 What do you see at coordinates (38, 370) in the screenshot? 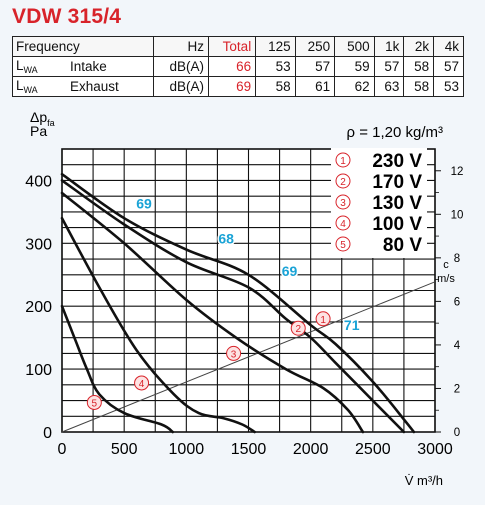
I see `y-tick-label: 100` at bounding box center [38, 370].